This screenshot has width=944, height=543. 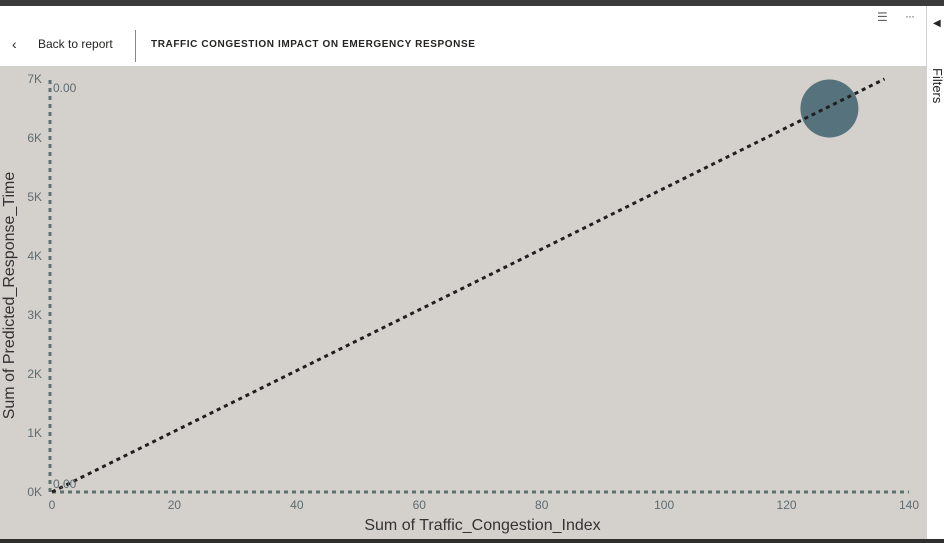 I want to click on x-tick-label: 0, so click(x=52, y=505).